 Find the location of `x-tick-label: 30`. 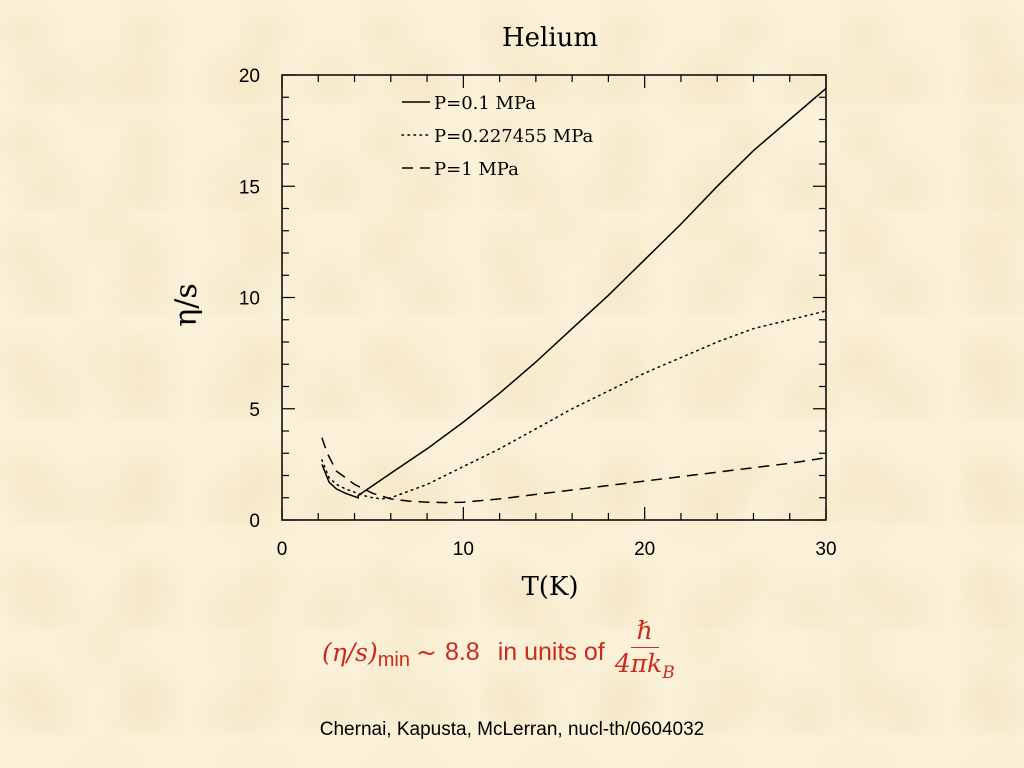

x-tick-label: 30 is located at coordinates (825, 549).